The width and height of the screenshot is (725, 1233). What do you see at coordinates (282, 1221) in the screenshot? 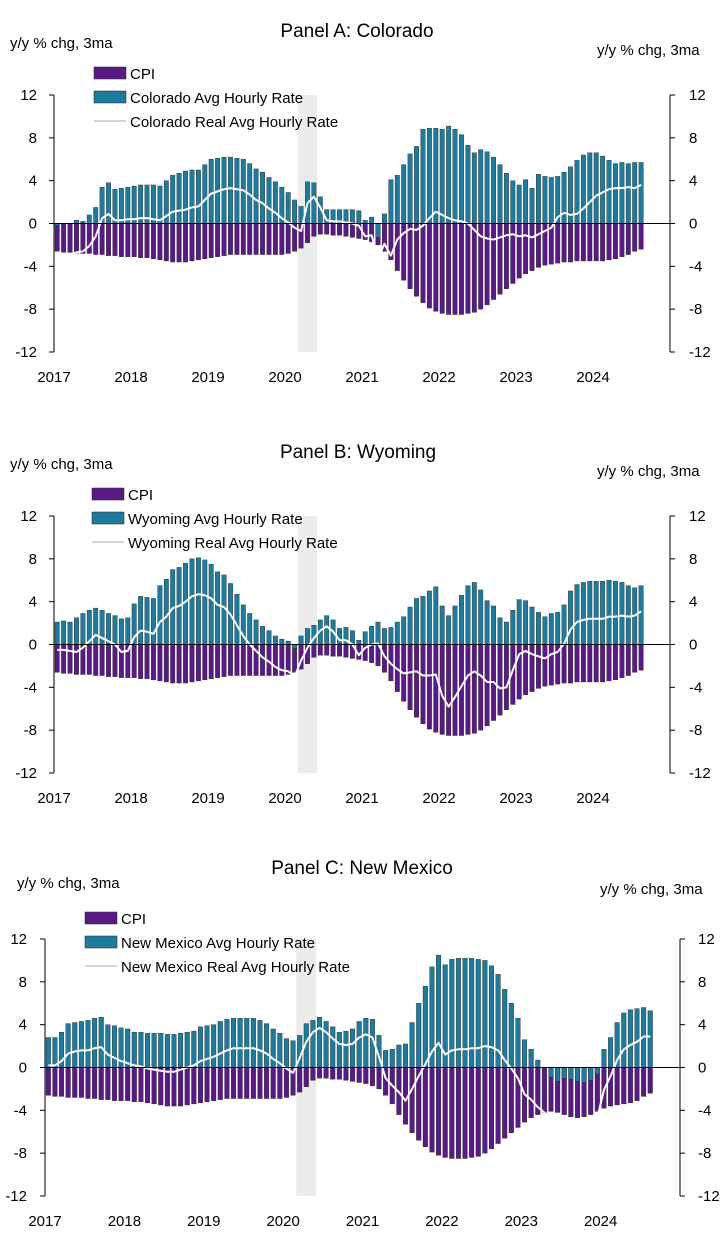
I see `x-tick-label: 2020` at bounding box center [282, 1221].